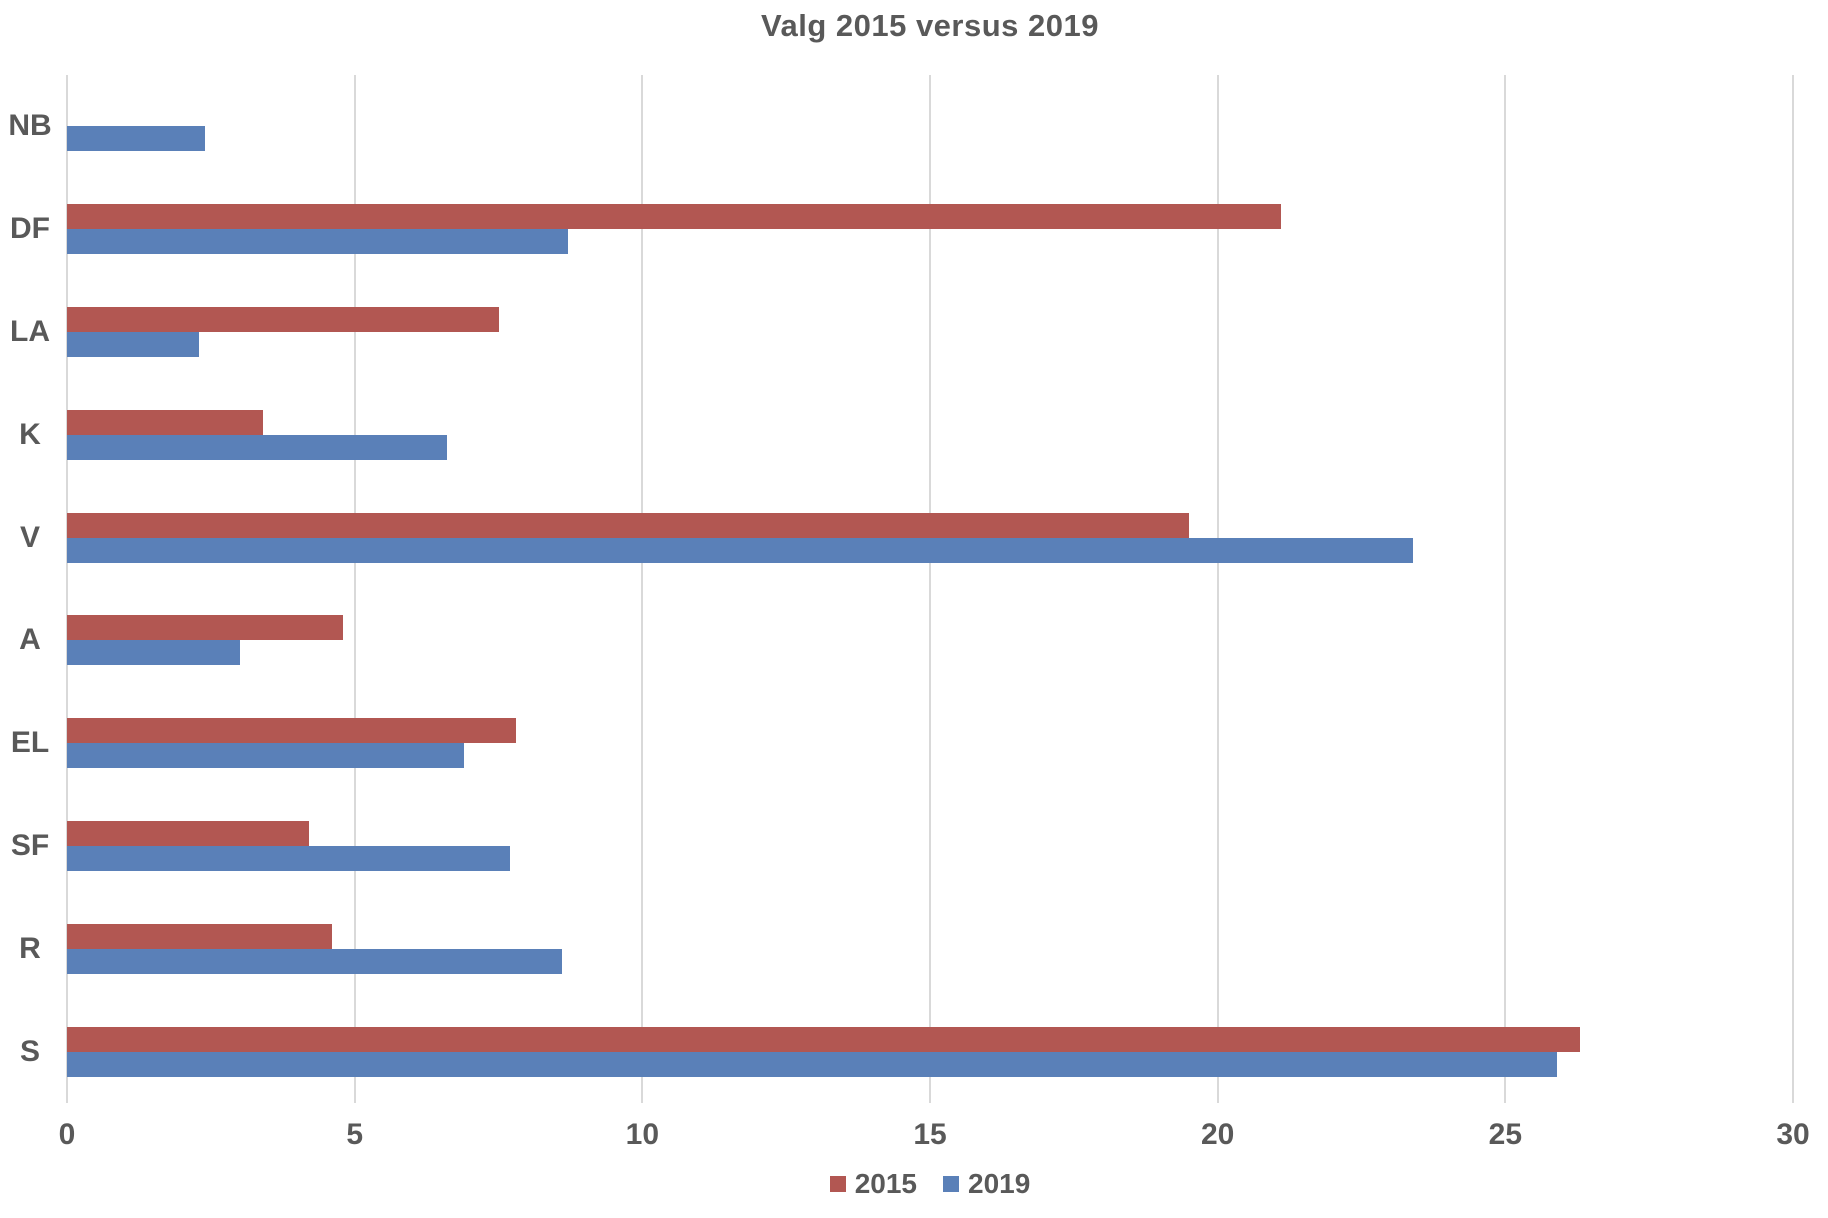 The height and width of the screenshot is (1218, 1828). Describe the element at coordinates (30, 640) in the screenshot. I see `category-label-A: A` at that location.